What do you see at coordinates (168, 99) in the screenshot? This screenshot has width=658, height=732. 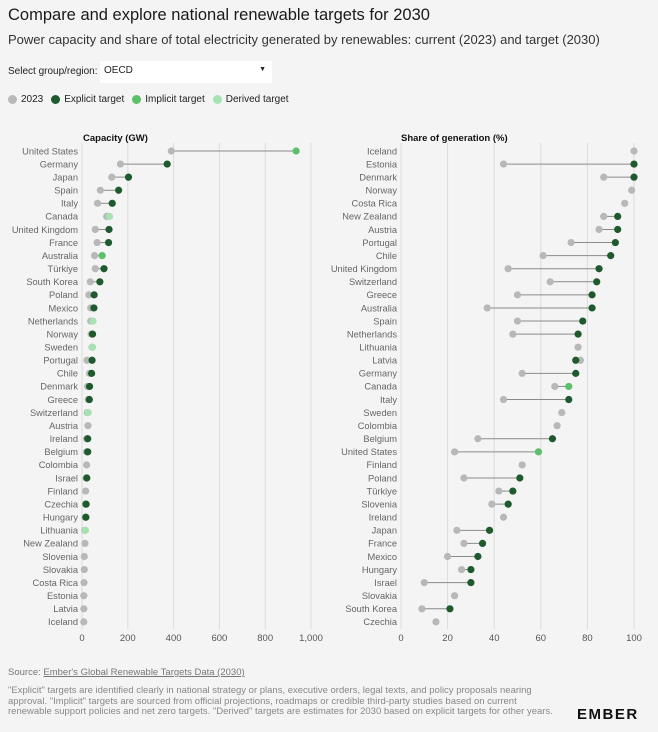 I see `legend-item-implicit: Implicit target` at bounding box center [168, 99].